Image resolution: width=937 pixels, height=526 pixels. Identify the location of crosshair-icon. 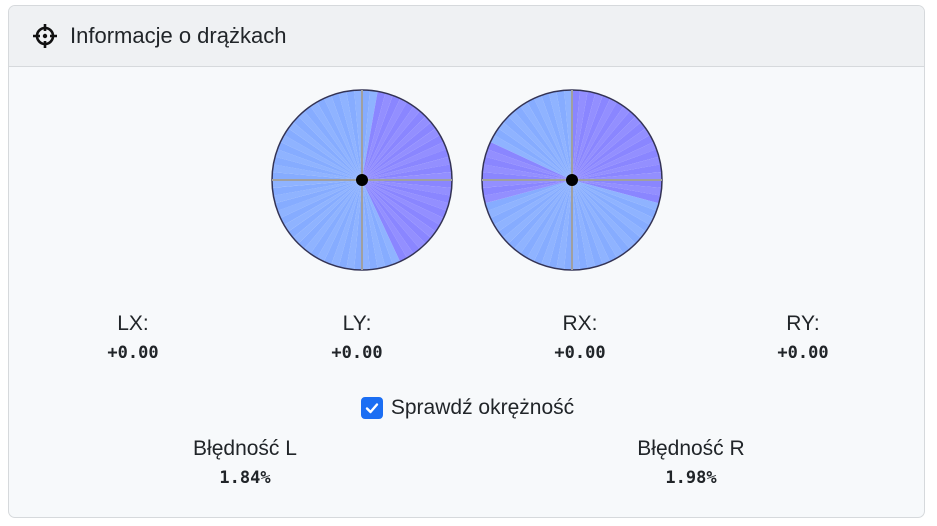
(45, 36).